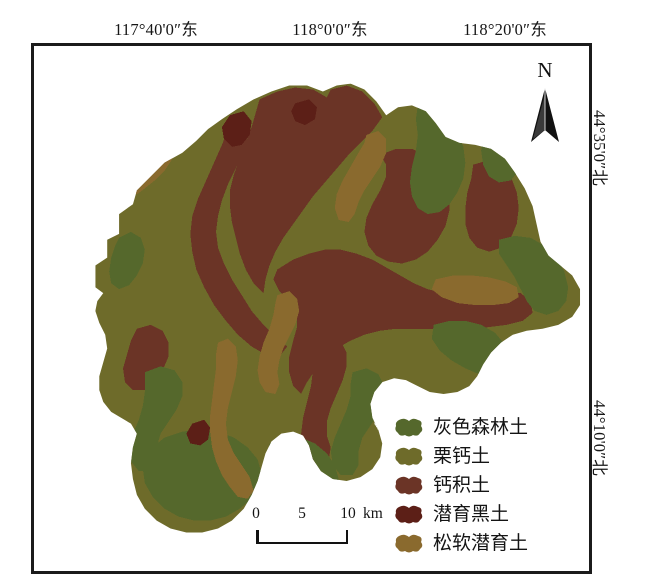 This screenshot has height=588, width=650. Describe the element at coordinates (348, 513) in the screenshot. I see `scale-tick-10: 10` at that location.